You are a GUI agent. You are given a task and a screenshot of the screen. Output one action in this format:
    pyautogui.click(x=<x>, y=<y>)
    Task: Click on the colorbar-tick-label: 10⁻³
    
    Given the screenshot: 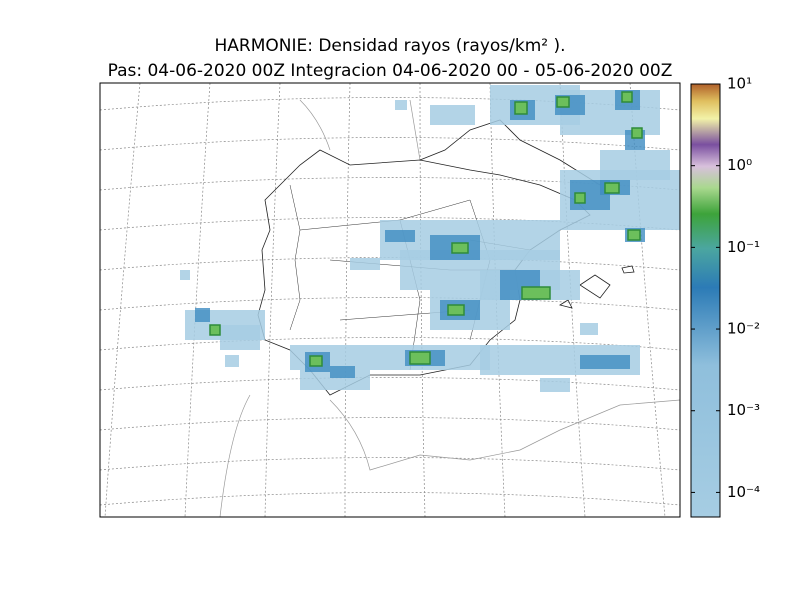 What is the action you would take?
    pyautogui.click(x=743, y=410)
    